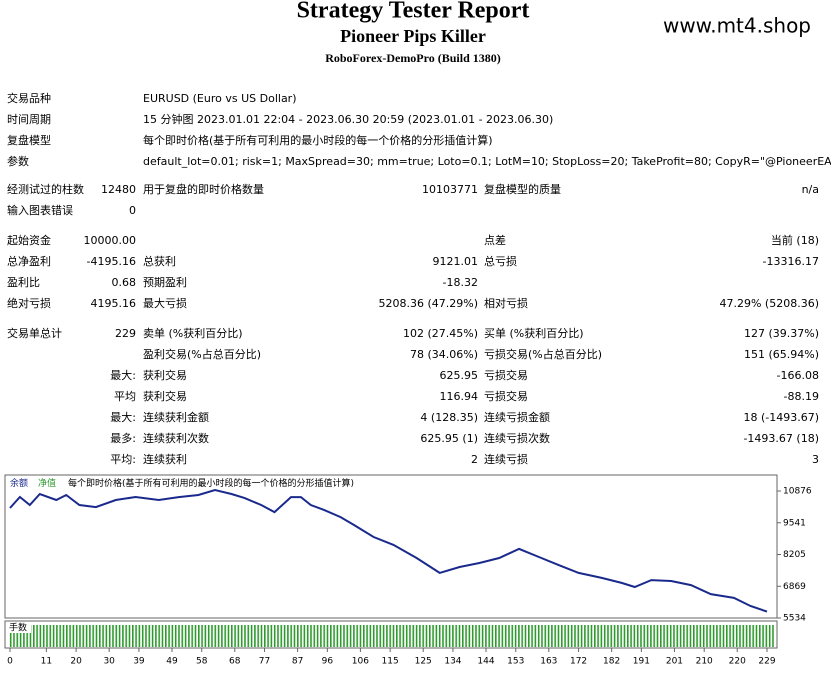 The image size is (831, 674). Describe the element at coordinates (452, 662) in the screenshot. I see `x-tick-label: 134` at that location.